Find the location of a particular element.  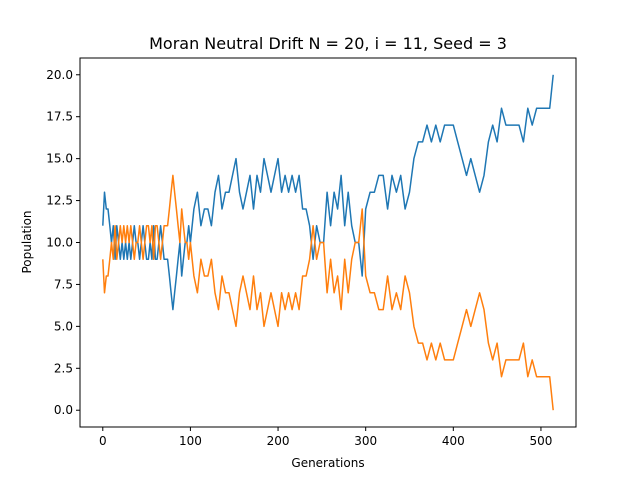

x-tick-label: 500 is located at coordinates (540, 441).